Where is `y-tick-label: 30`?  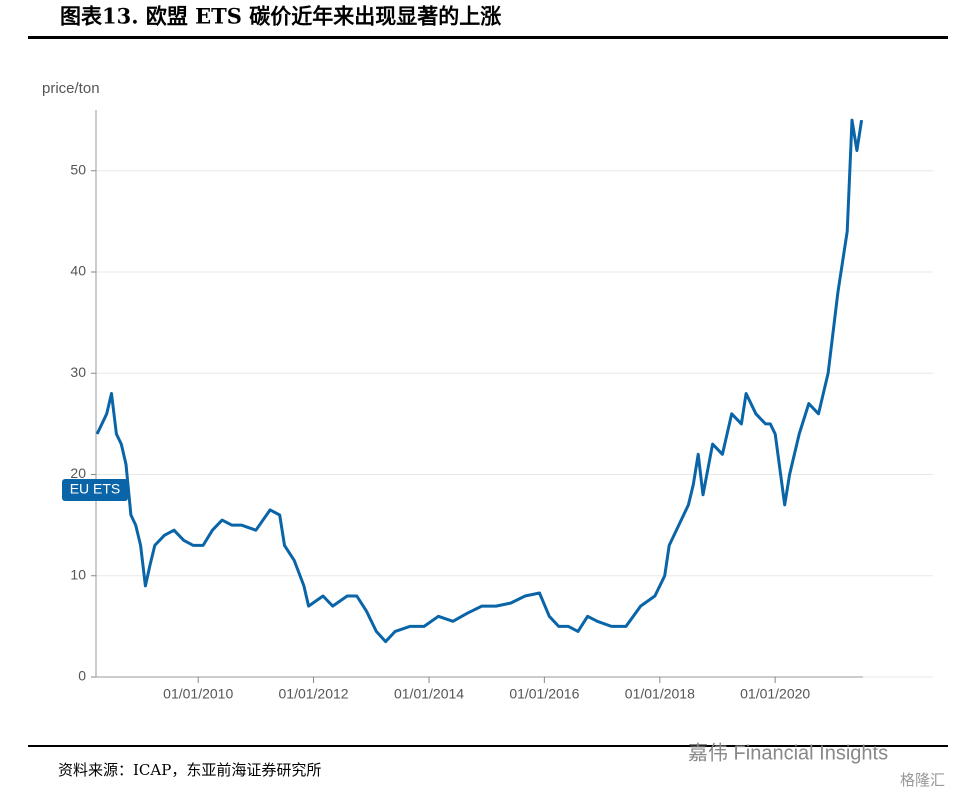
y-tick-label: 30 is located at coordinates (78, 372).